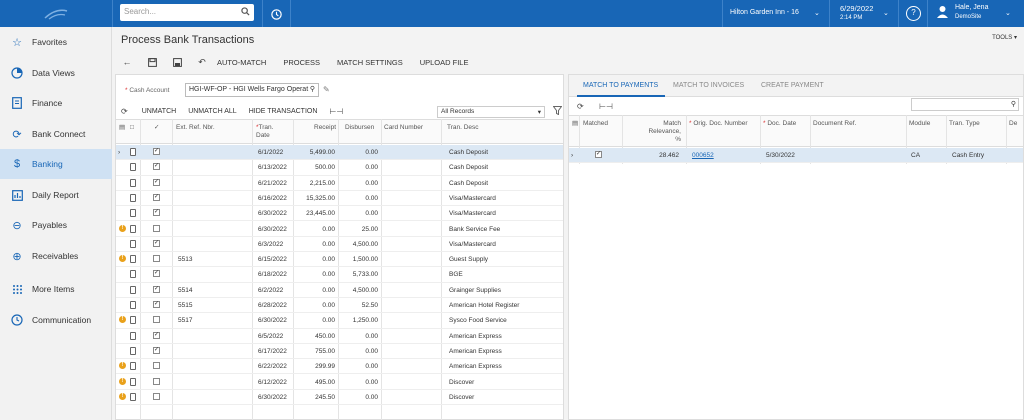 The width and height of the screenshot is (1024, 420). I want to click on table-row: ✓ 6/30/2022 23,445.00 0.00 Visa/Mastercard, so click(339, 214).